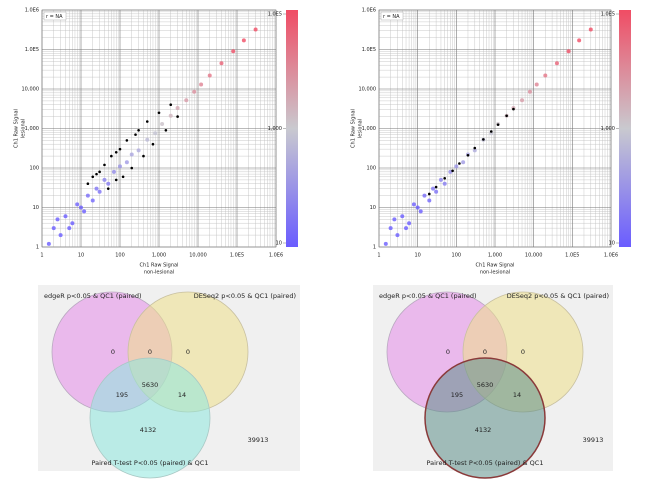  I want to click on x-axis-label: Ch1 Raw Signal, so click(495, 266).